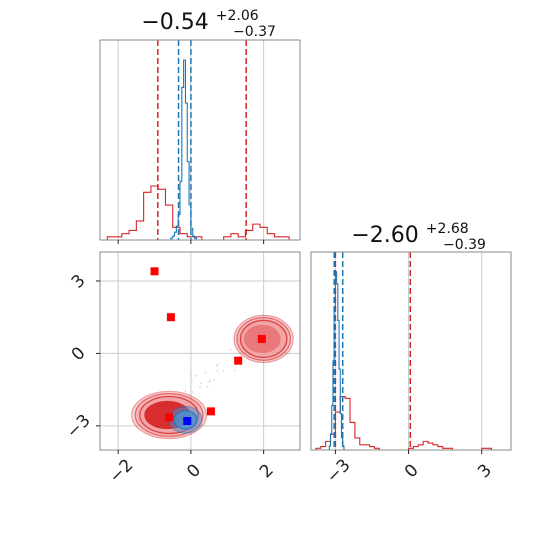 This screenshot has width=550, height=554. What do you see at coordinates (79, 282) in the screenshot?
I see `y-tick-label-2: 3` at bounding box center [79, 282].